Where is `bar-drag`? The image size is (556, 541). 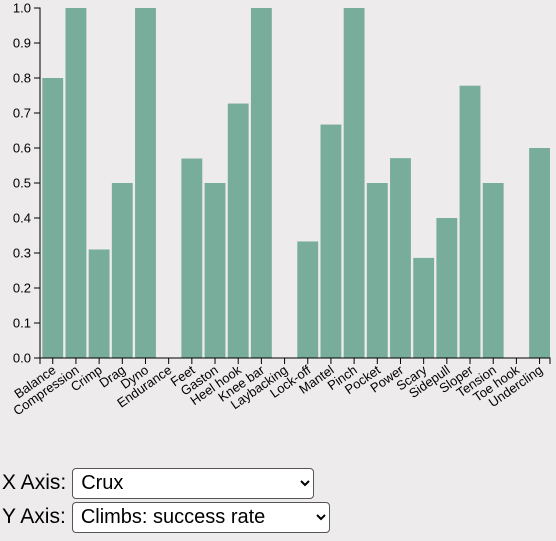
bar-drag is located at coordinates (122, 270).